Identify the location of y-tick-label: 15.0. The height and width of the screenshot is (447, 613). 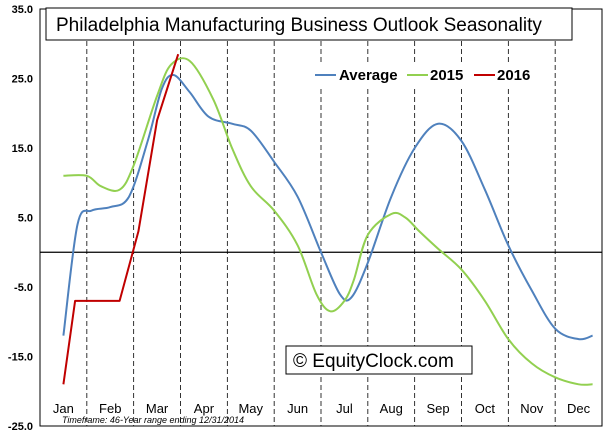
(22, 149).